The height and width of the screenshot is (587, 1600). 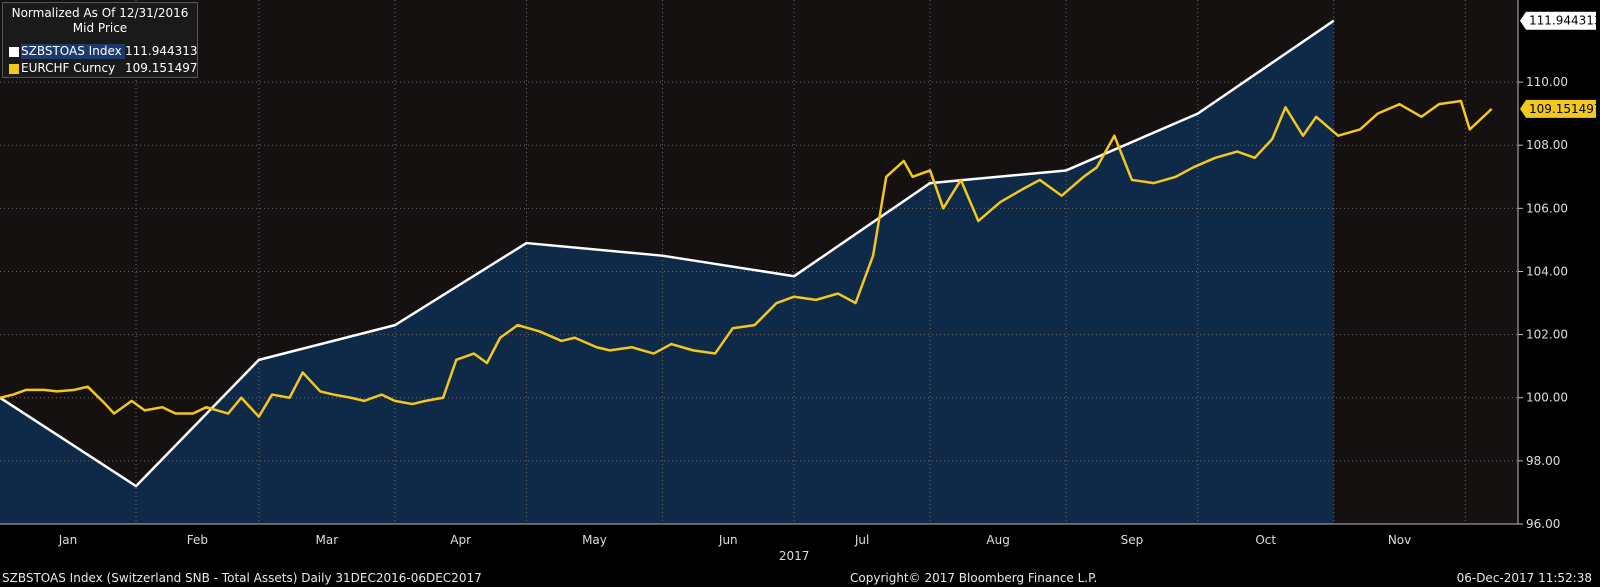 I want to click on legend-item-eurchf: EURCHF Curncy 109.151497, so click(x=103, y=68).